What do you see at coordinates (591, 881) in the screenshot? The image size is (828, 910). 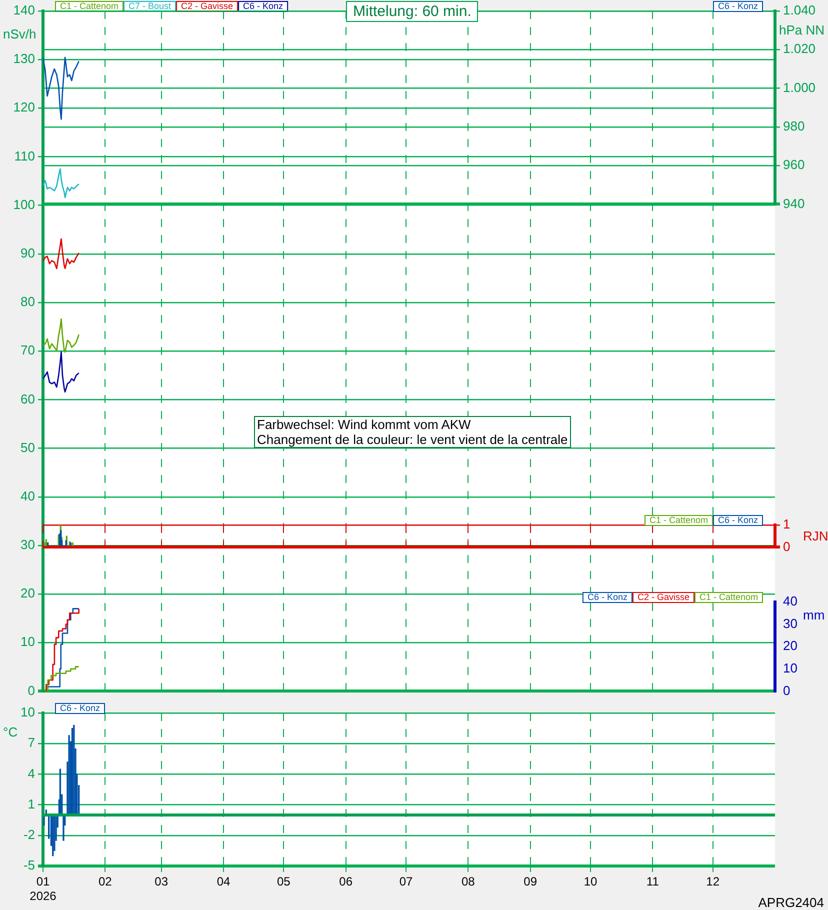 I see `x-tick-label: 10` at bounding box center [591, 881].